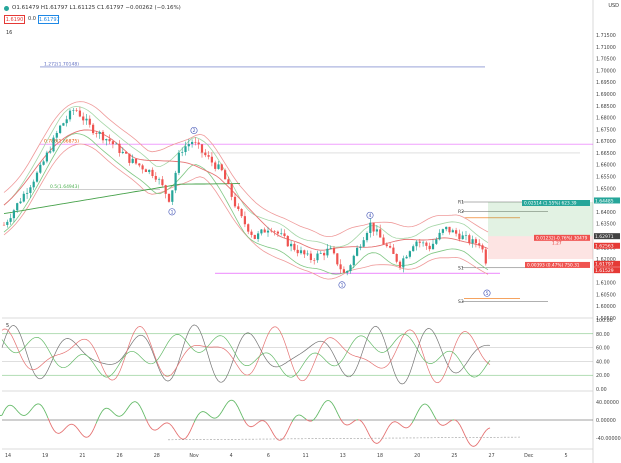 Image resolution: width=621 pixels, height=463 pixels. I want to click on wave-label: 5, so click(487, 294).